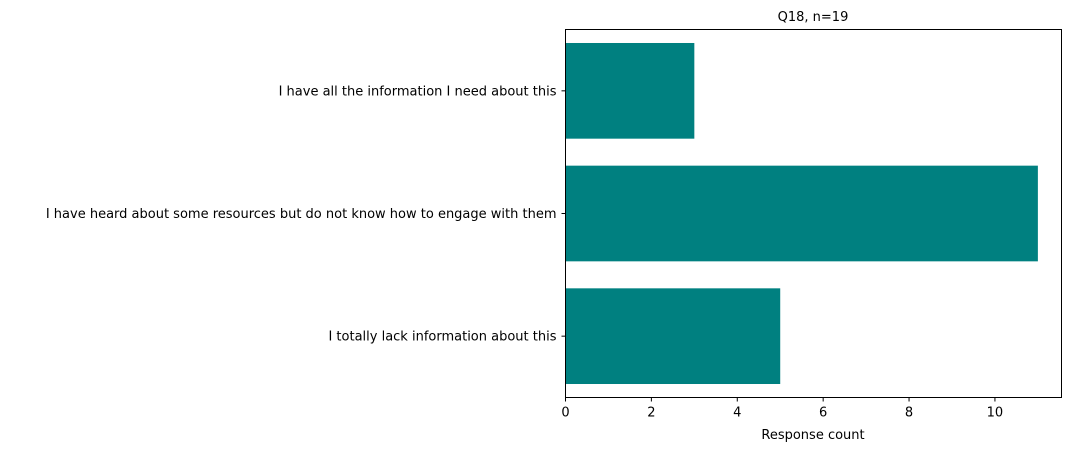 The width and height of the screenshot is (1070, 452). Describe the element at coordinates (565, 413) in the screenshot. I see `x-tick-label: 0` at that location.